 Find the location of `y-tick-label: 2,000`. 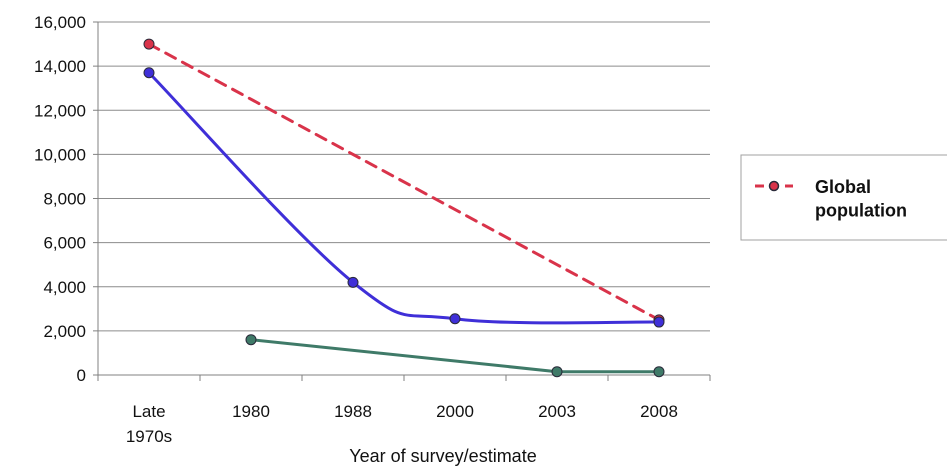

y-tick-label: 2,000 is located at coordinates (64, 331).